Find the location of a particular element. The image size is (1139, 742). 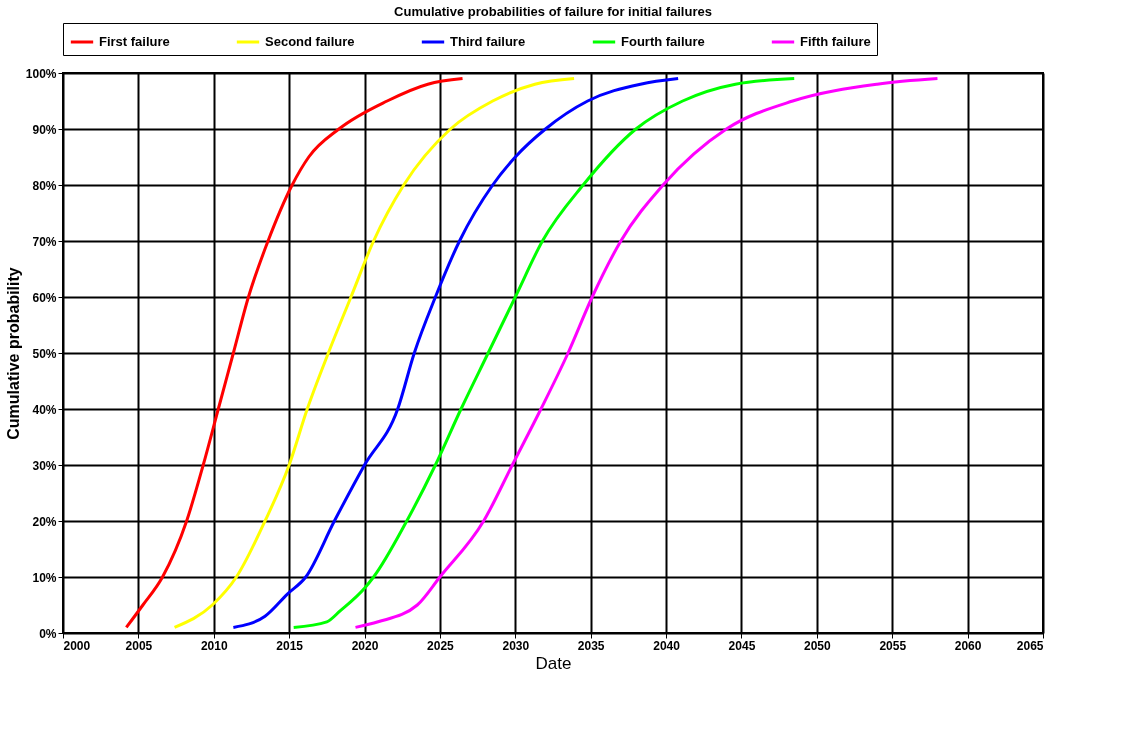

x-tick-label: 2020 is located at coordinates (365, 645).